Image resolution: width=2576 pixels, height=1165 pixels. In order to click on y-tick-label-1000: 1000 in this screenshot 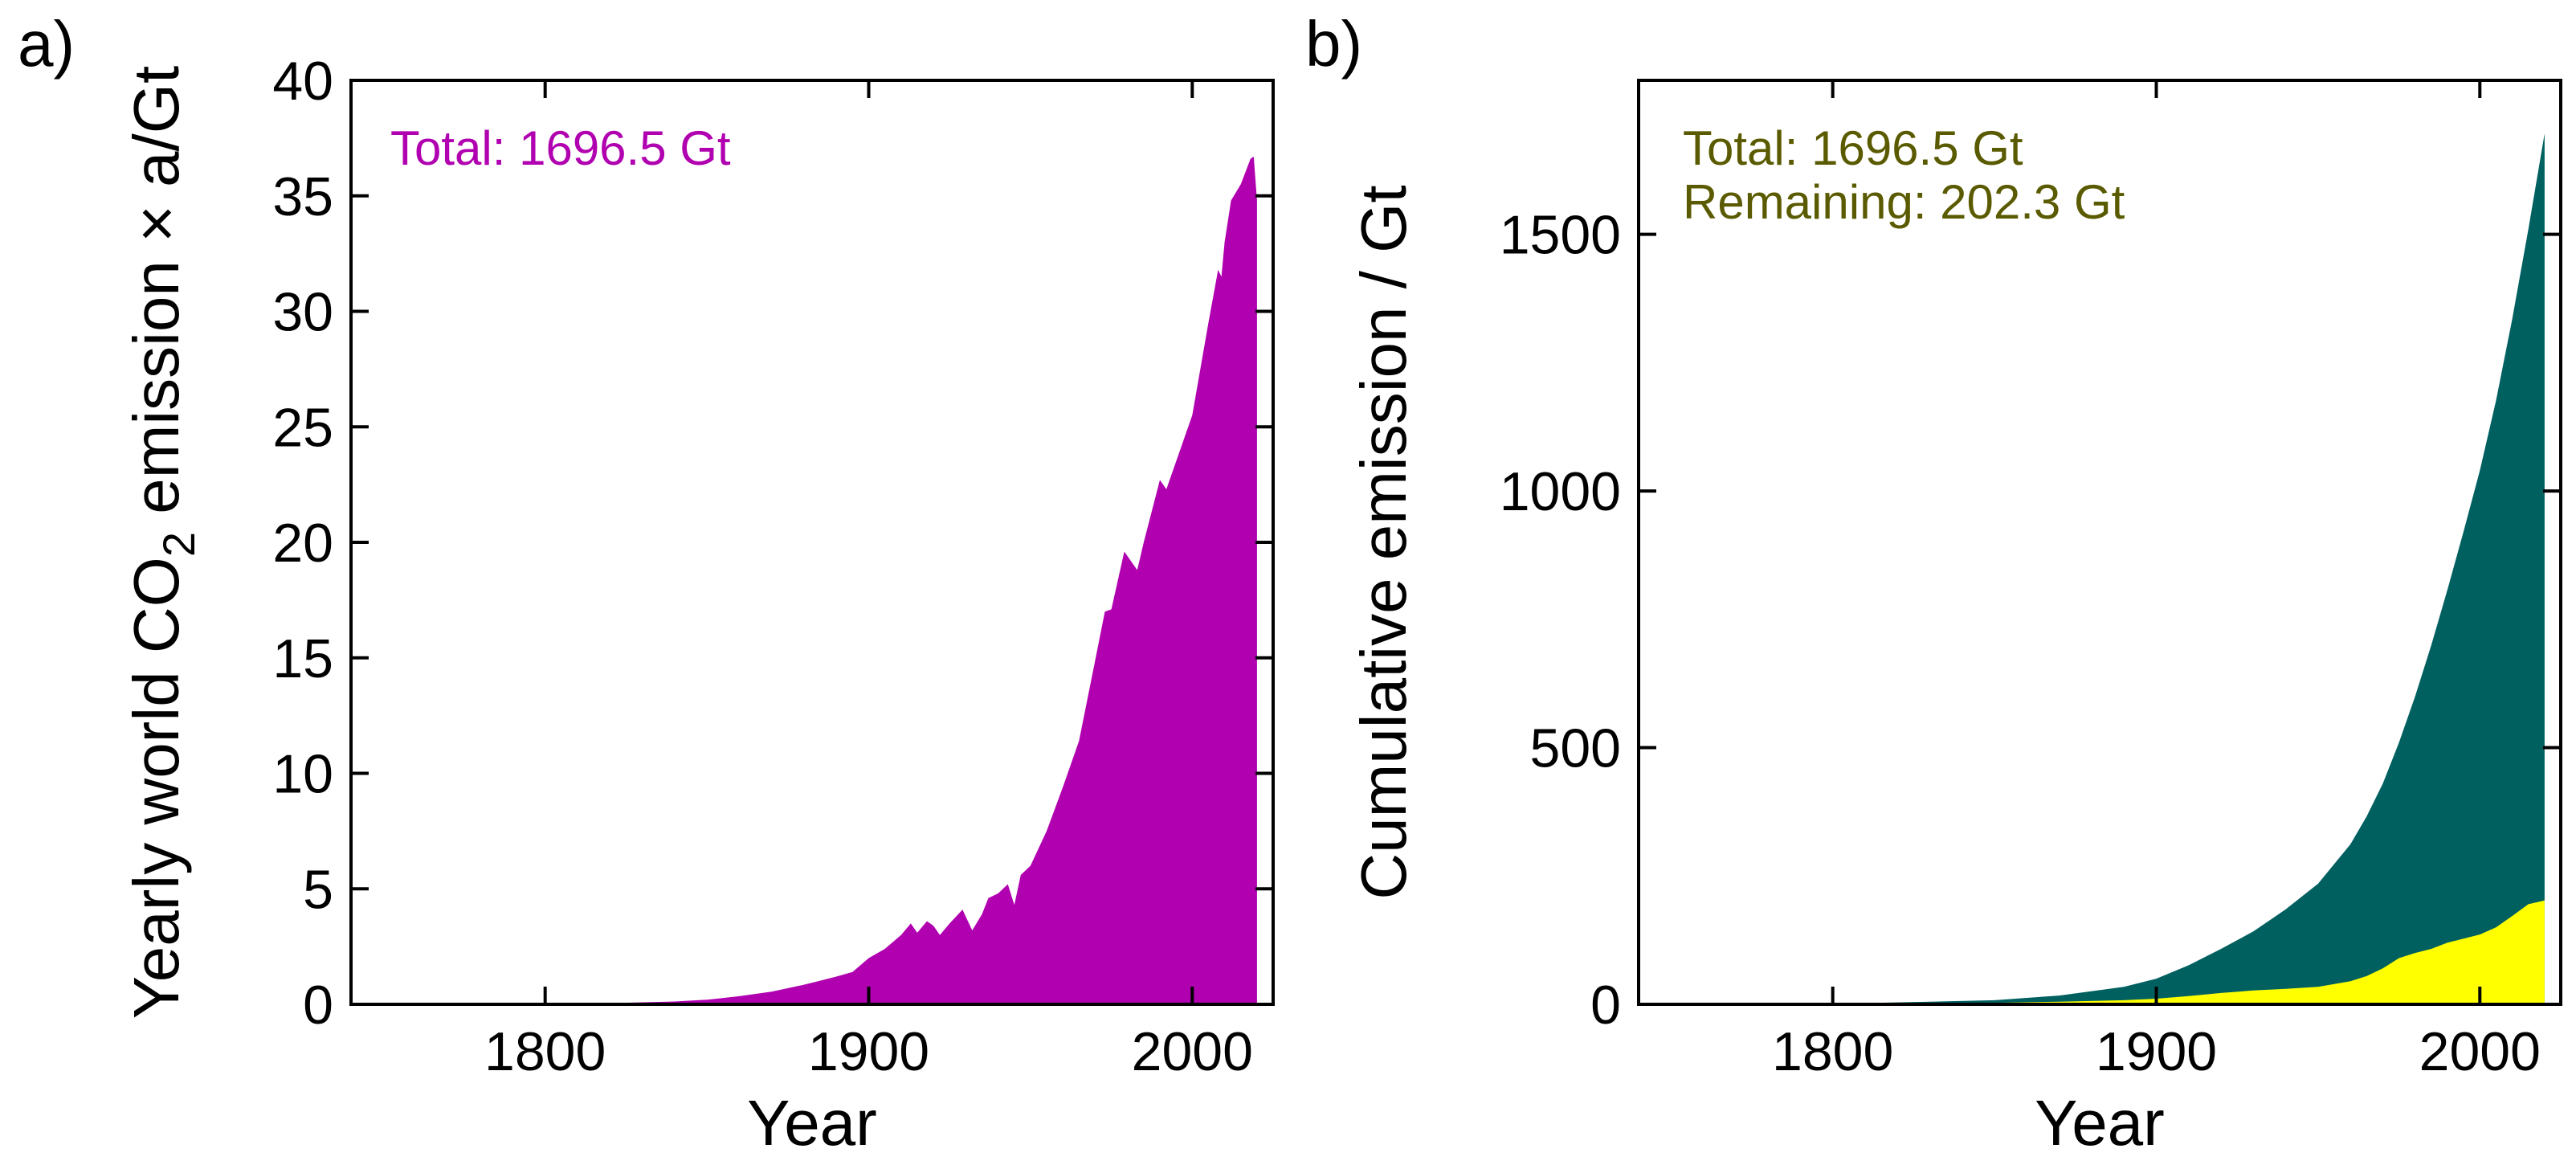, I will do `click(1560, 492)`.